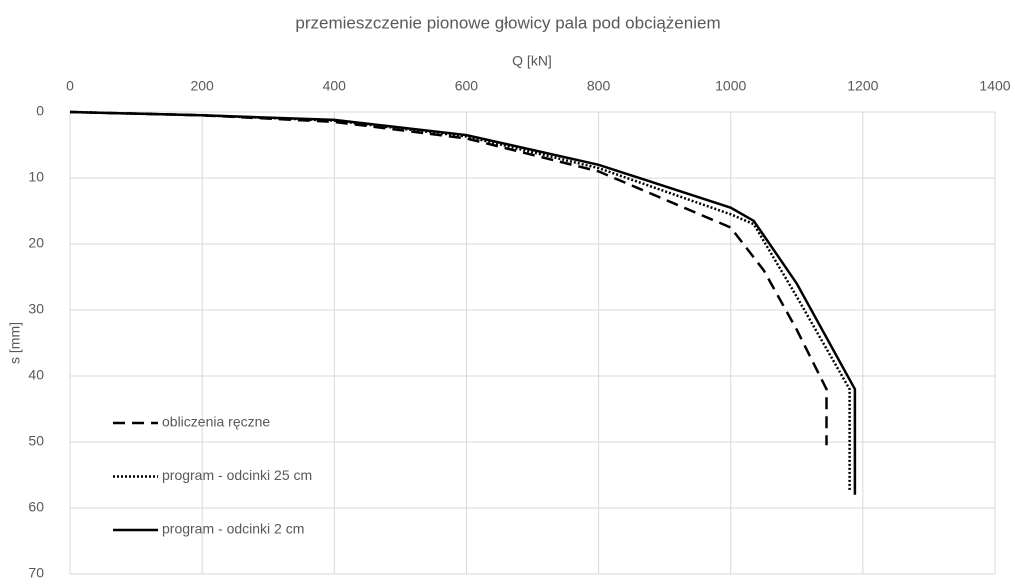 This screenshot has width=1015, height=588. I want to click on x-tick-label: 600, so click(467, 86).